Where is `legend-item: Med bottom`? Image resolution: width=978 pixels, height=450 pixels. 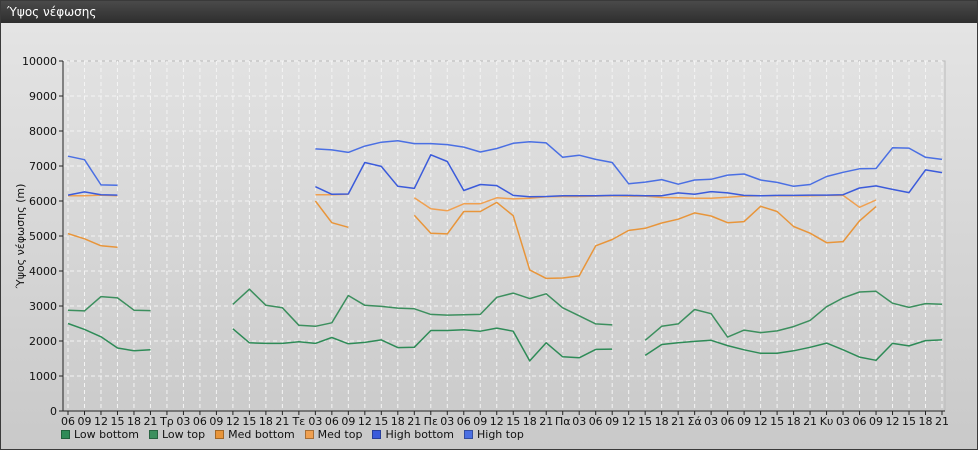
legend-item: Med bottom is located at coordinates (255, 434).